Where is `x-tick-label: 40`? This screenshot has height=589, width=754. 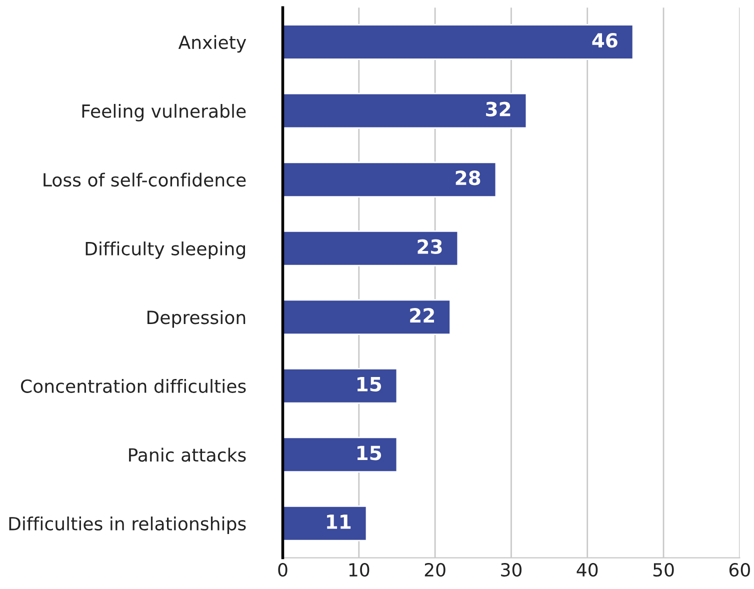
x-tick-label: 40 is located at coordinates (587, 569).